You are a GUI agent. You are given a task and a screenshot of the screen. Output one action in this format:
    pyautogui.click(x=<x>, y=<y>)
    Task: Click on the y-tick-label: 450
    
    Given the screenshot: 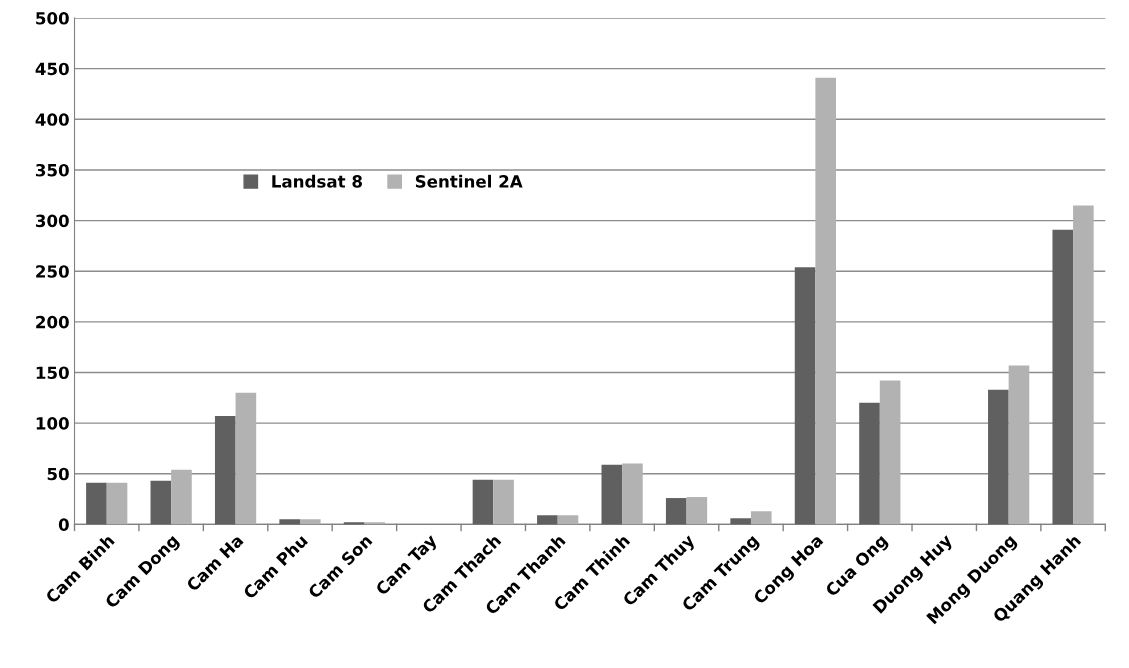 What is the action you would take?
    pyautogui.click(x=52, y=69)
    